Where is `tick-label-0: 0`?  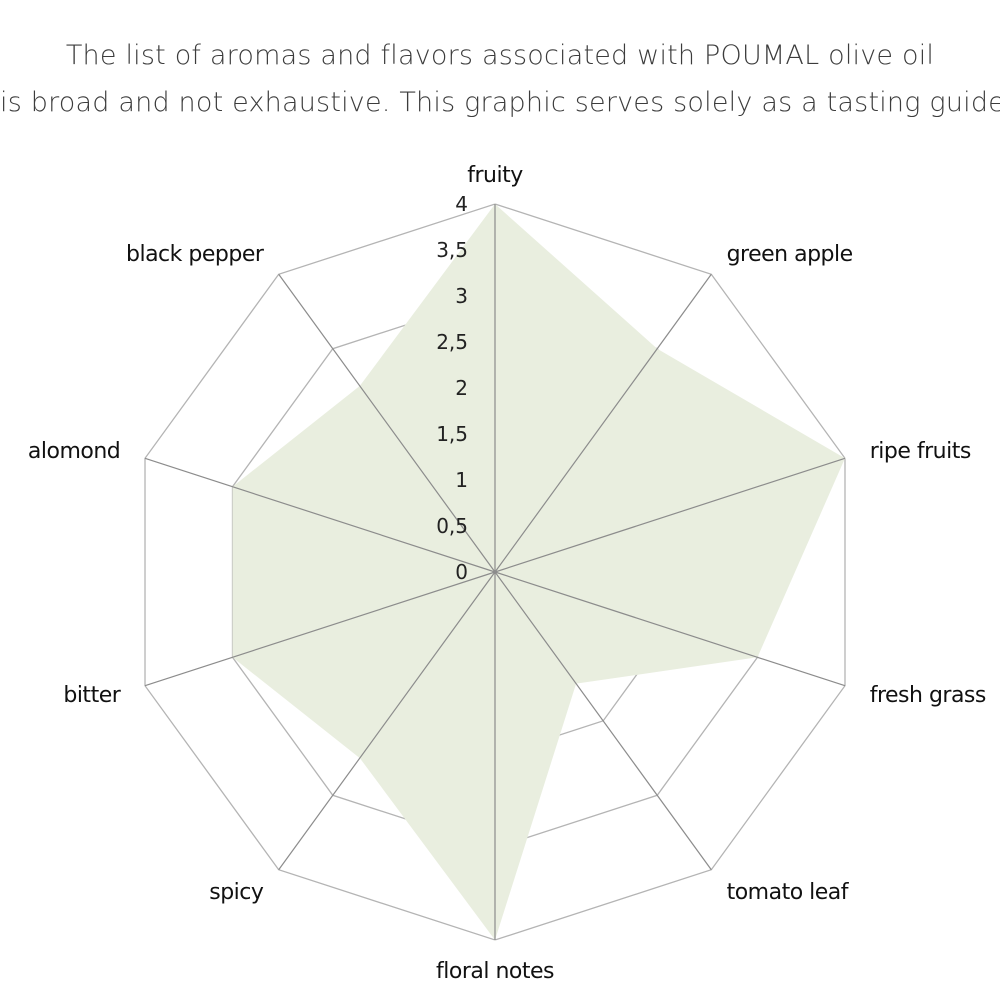 tick-label-0: 0 is located at coordinates (461, 572).